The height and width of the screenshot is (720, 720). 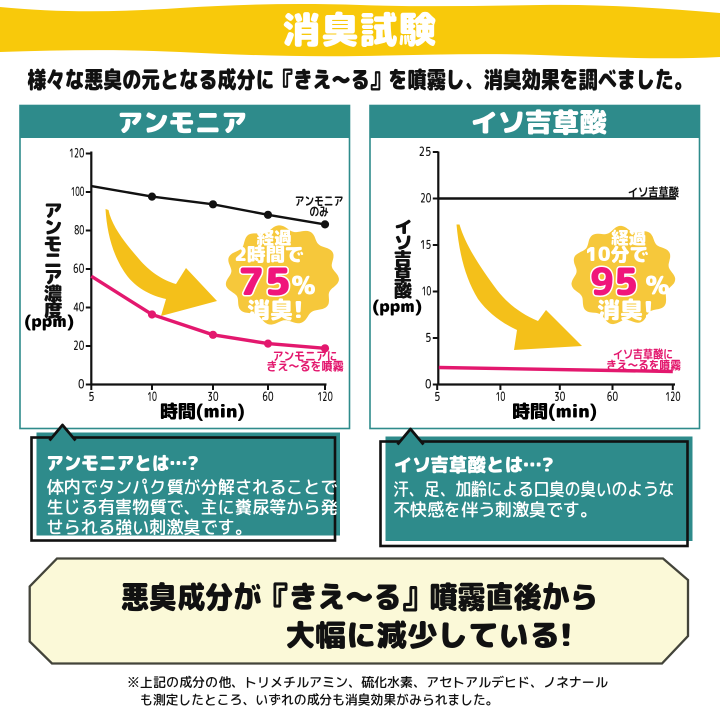 I want to click on svg-text: 10分で, so click(x=616, y=255).